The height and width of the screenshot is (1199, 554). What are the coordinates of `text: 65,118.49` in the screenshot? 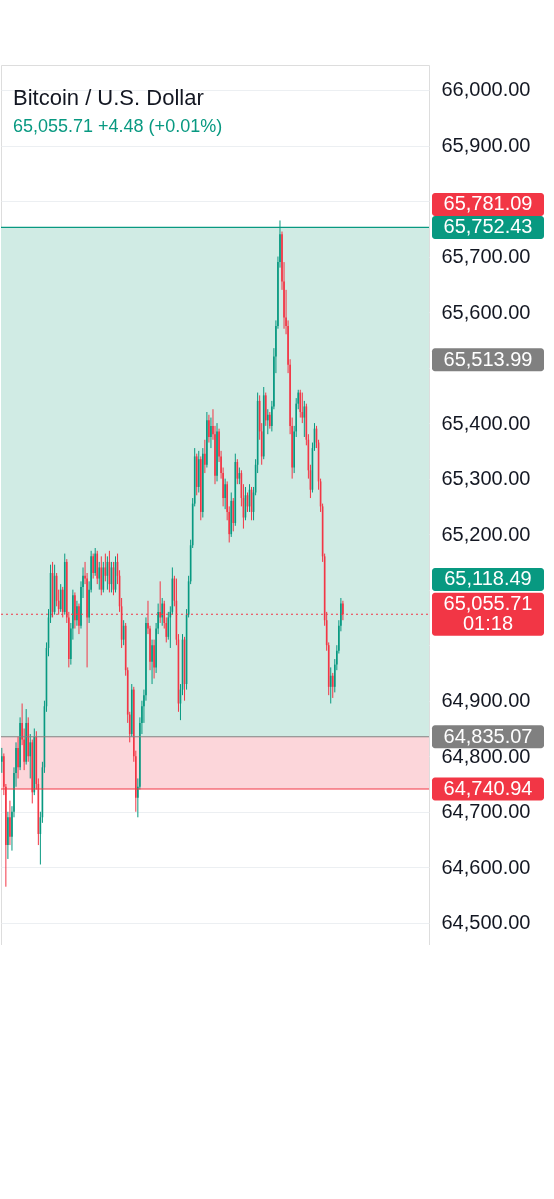 It's located at (488, 578).